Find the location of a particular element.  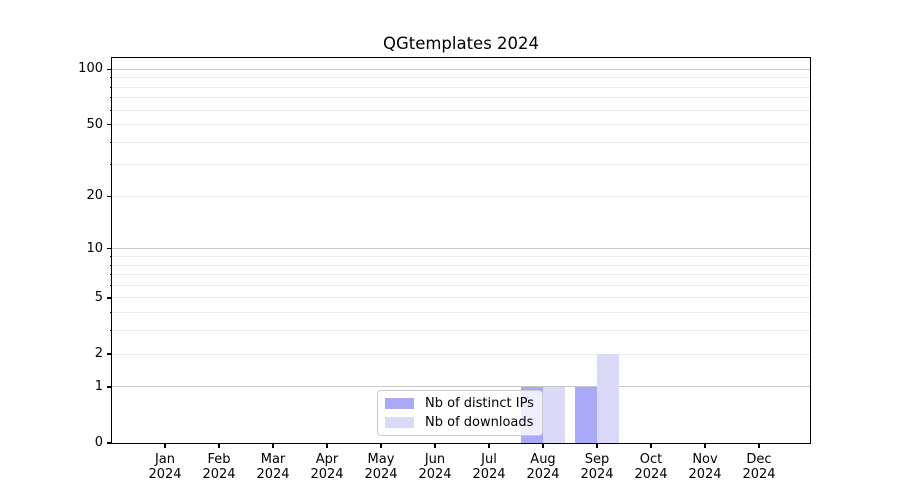

x-month-aug: Aug is located at coordinates (543, 459).